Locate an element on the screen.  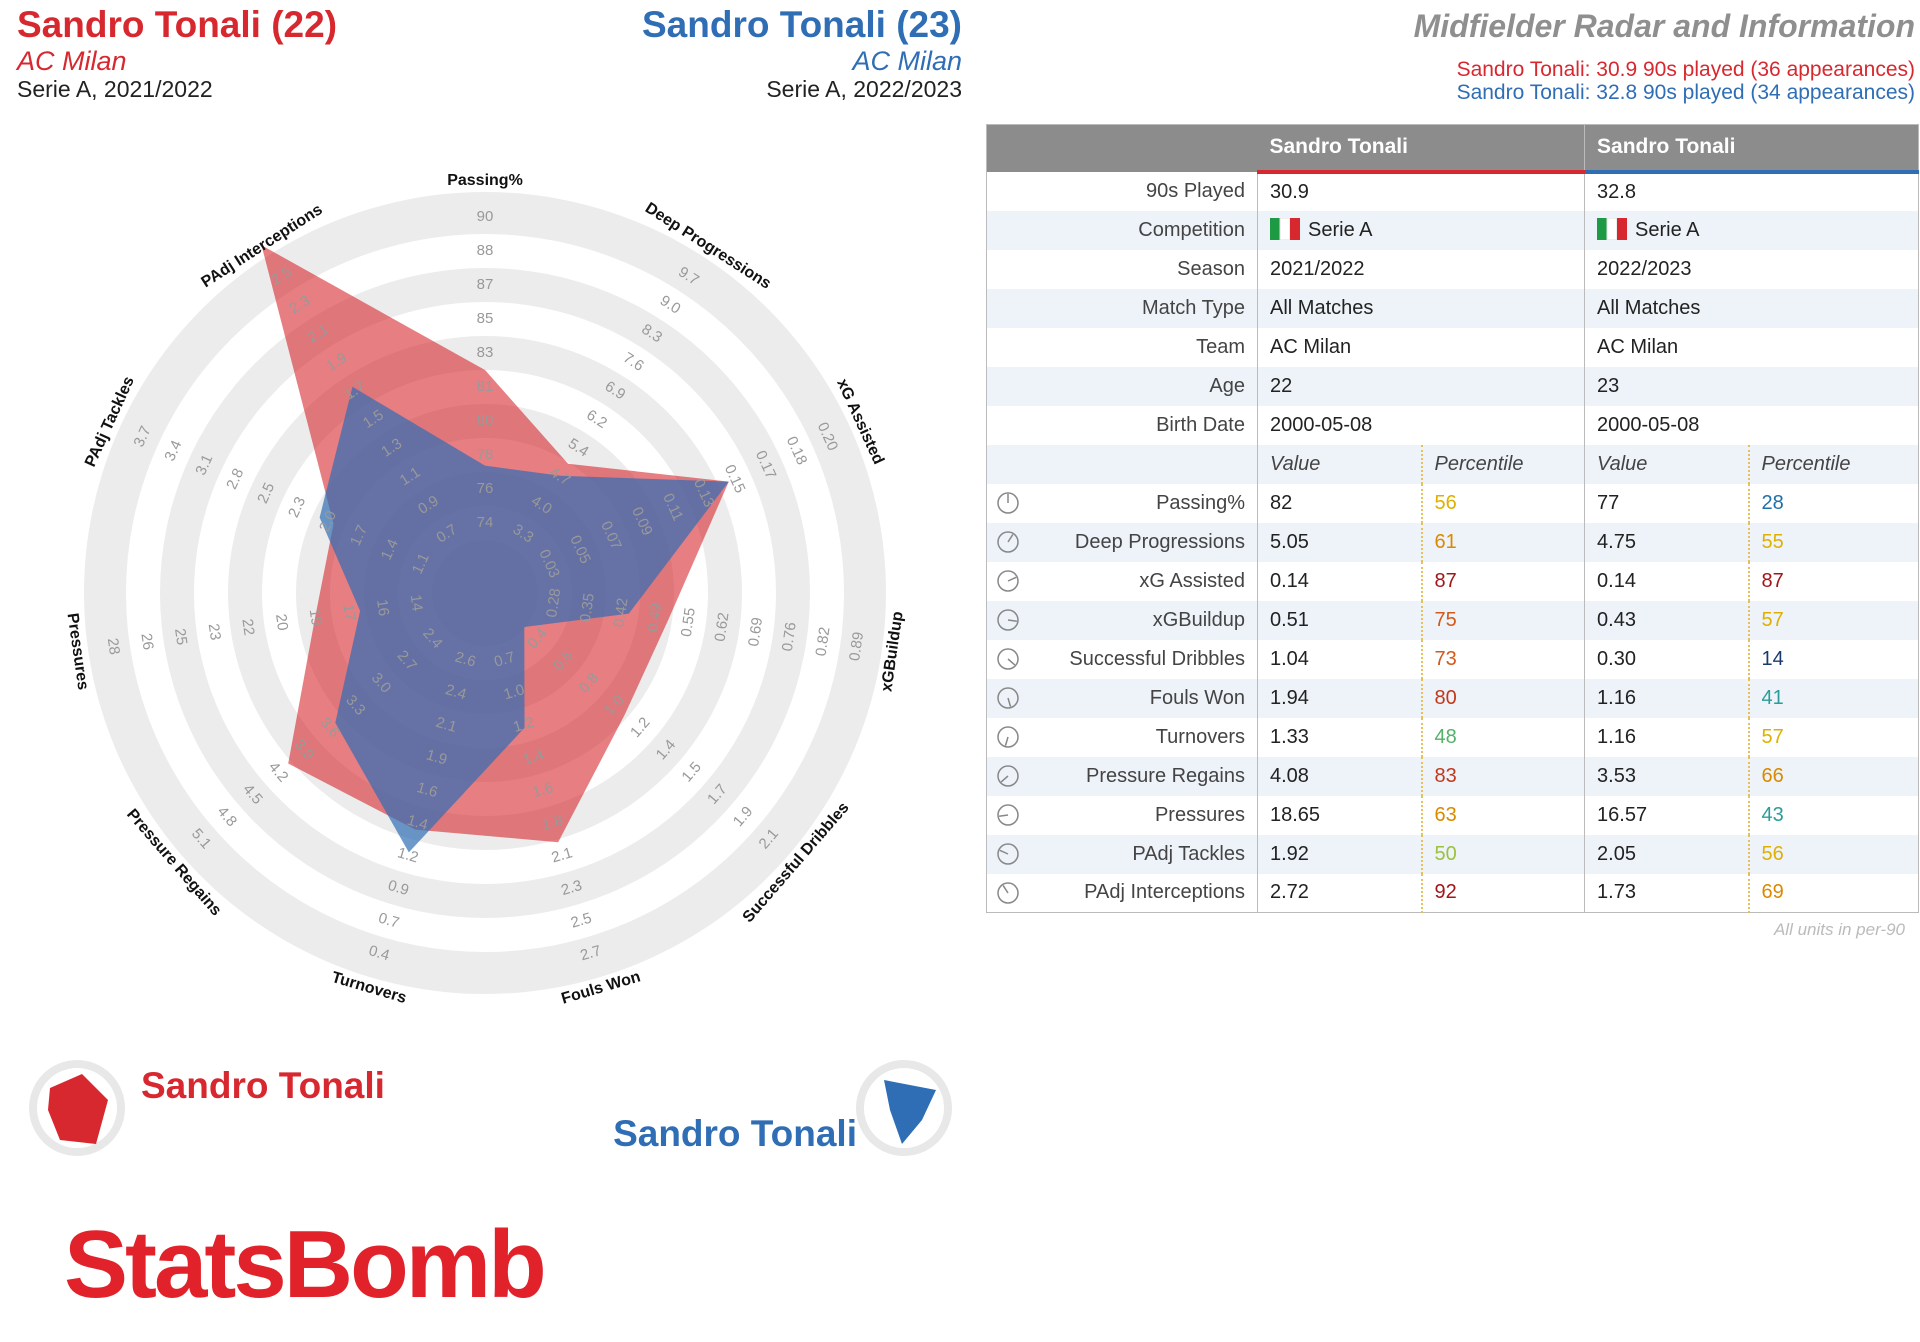
table-row: PAdj Interceptions 2.72 92 1.73 69 is located at coordinates (1452, 893).